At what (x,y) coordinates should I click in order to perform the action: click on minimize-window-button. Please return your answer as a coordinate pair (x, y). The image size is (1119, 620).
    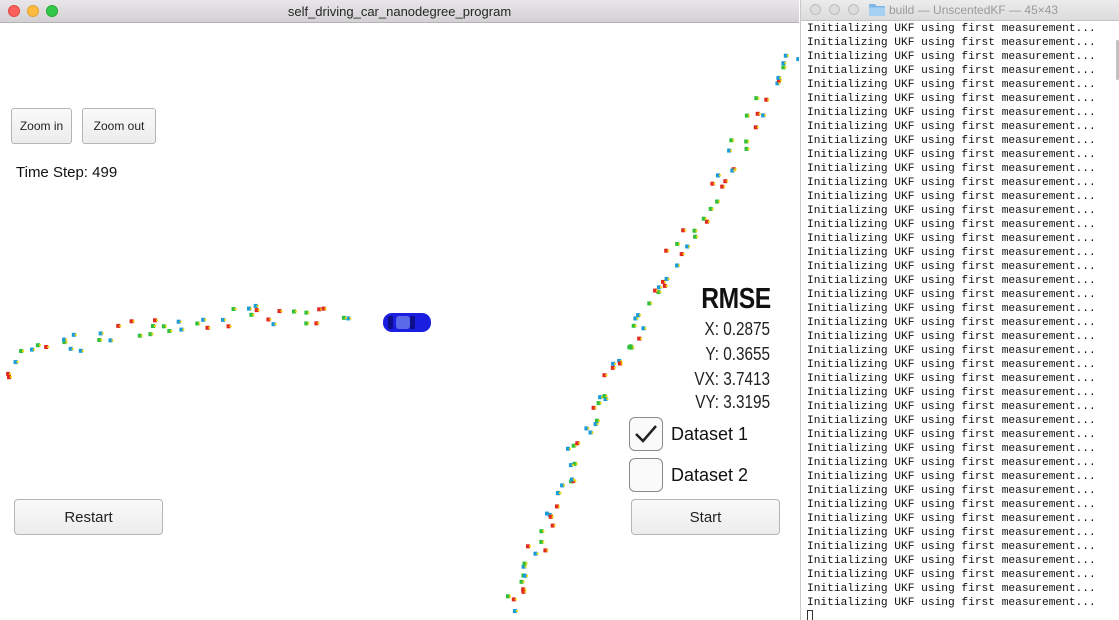
    Looking at the image, I should click on (33, 11).